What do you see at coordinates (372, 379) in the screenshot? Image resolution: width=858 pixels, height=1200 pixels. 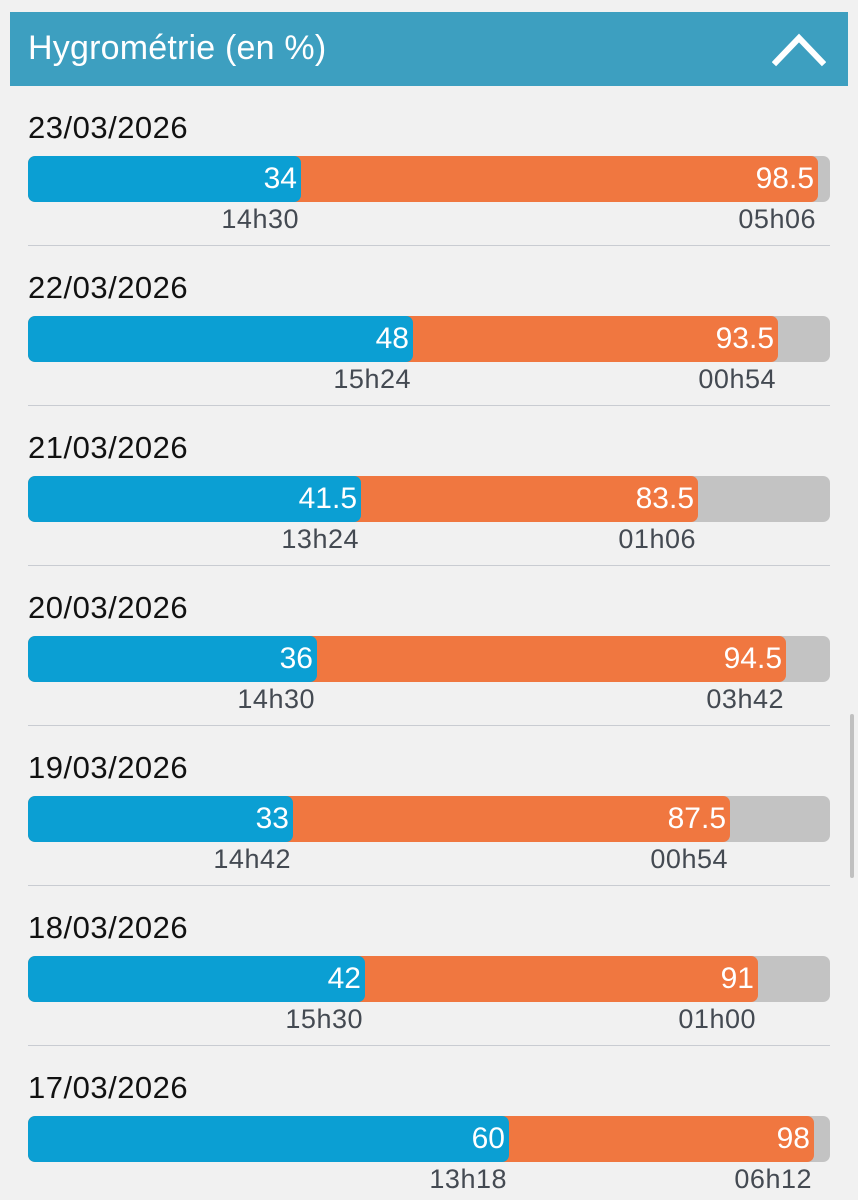 I see `min-humidity-time: 15h24` at bounding box center [372, 379].